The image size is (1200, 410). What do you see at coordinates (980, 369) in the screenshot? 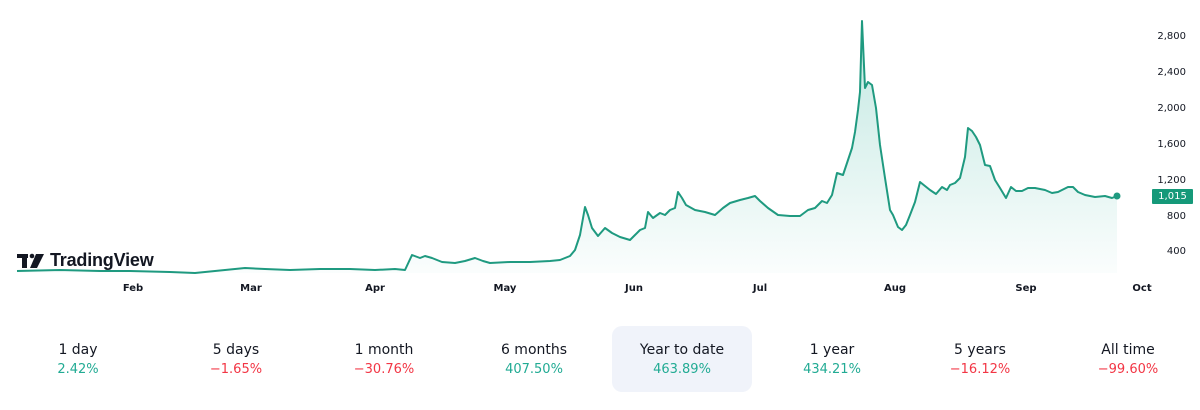
I see `period-change: −16.12%` at bounding box center [980, 369].